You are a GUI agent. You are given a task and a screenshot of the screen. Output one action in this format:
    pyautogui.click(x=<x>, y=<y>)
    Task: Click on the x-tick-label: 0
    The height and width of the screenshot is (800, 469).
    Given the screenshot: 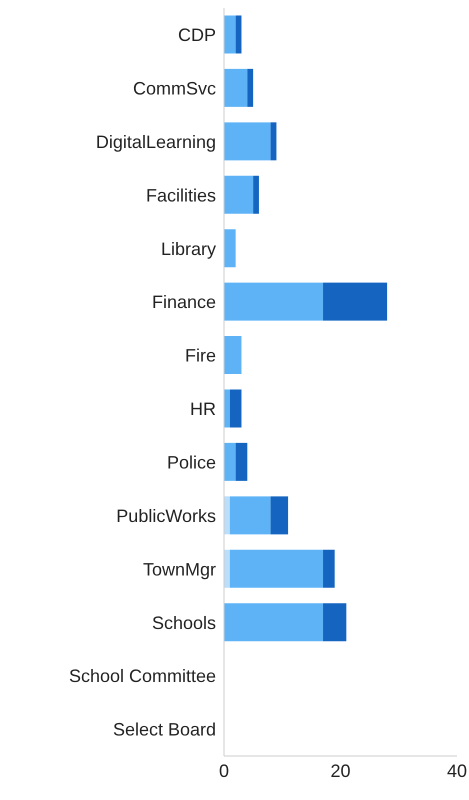 What is the action you would take?
    pyautogui.click(x=224, y=770)
    